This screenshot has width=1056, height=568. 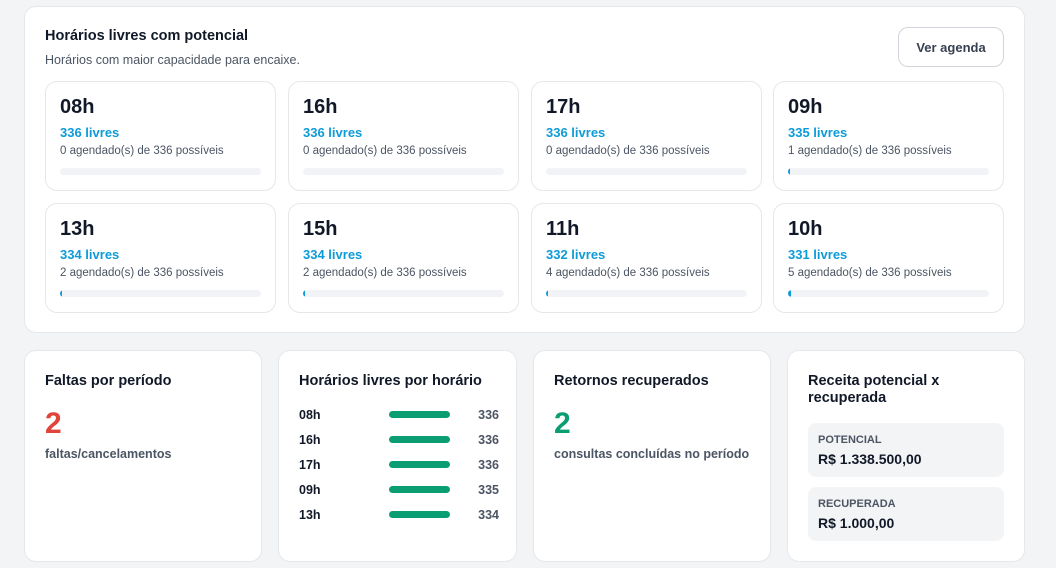 I want to click on potential-label: POTENCIAL, so click(x=850, y=440).